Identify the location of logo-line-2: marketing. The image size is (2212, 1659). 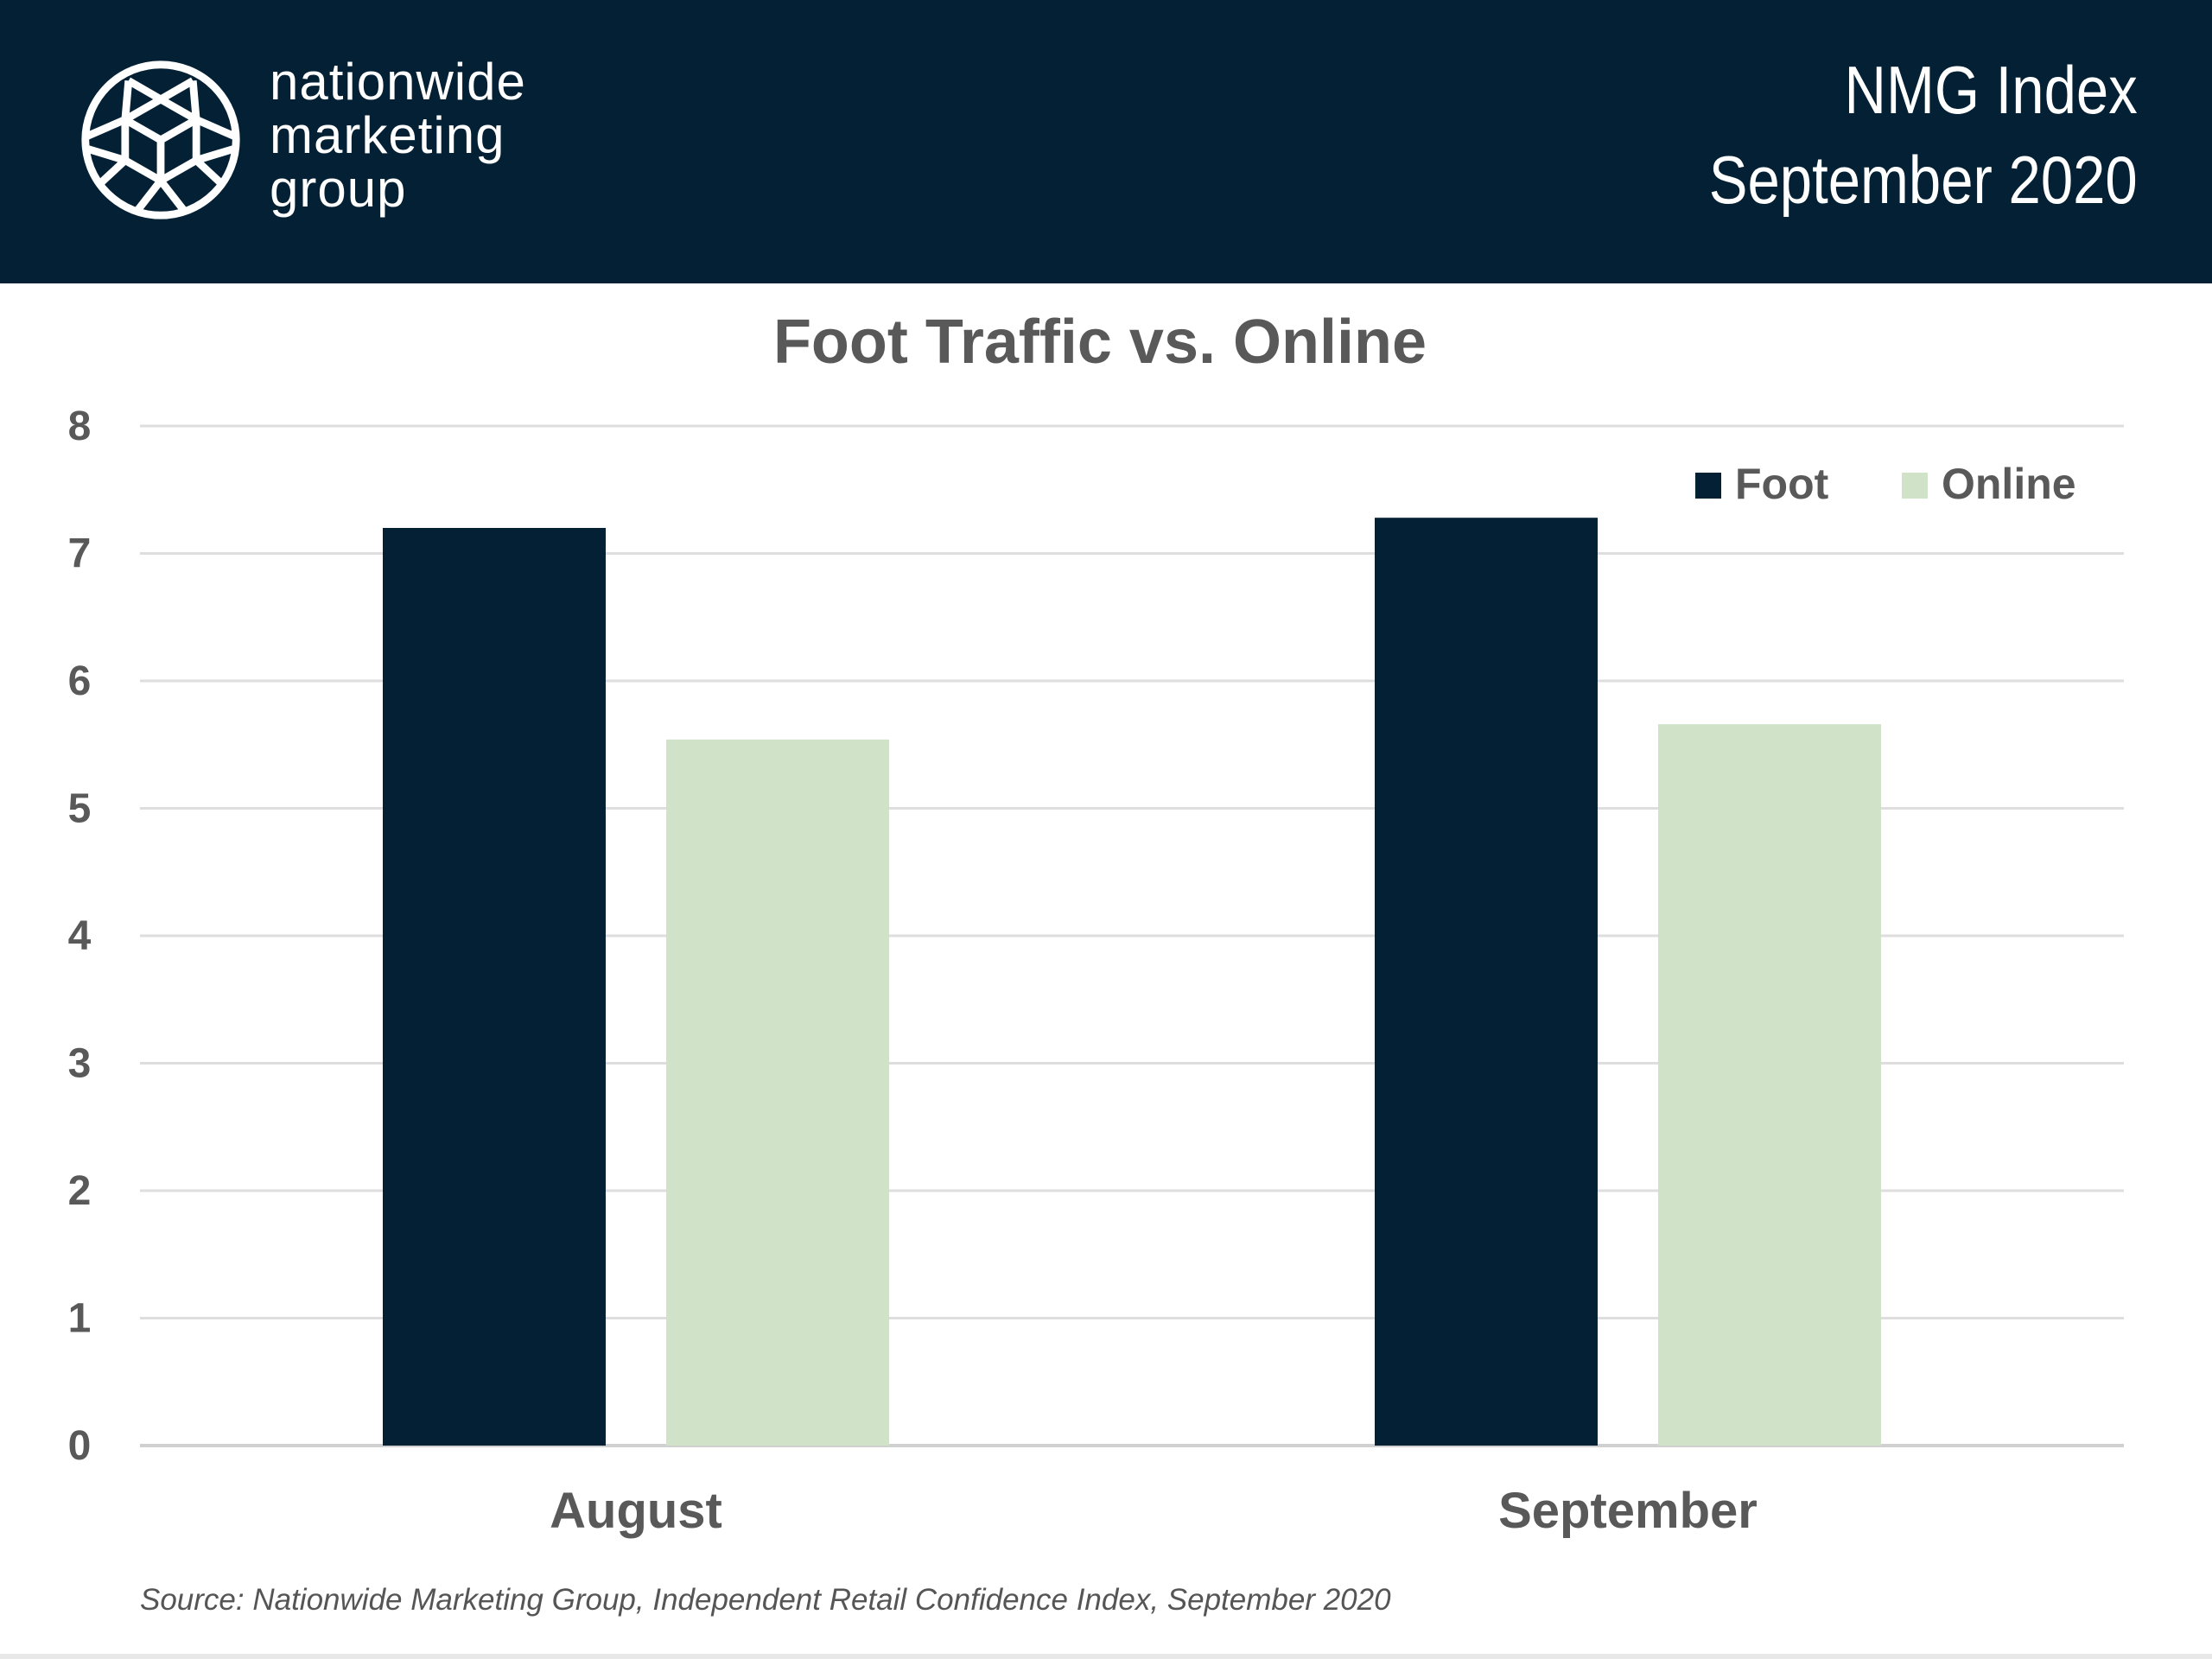
(387, 135).